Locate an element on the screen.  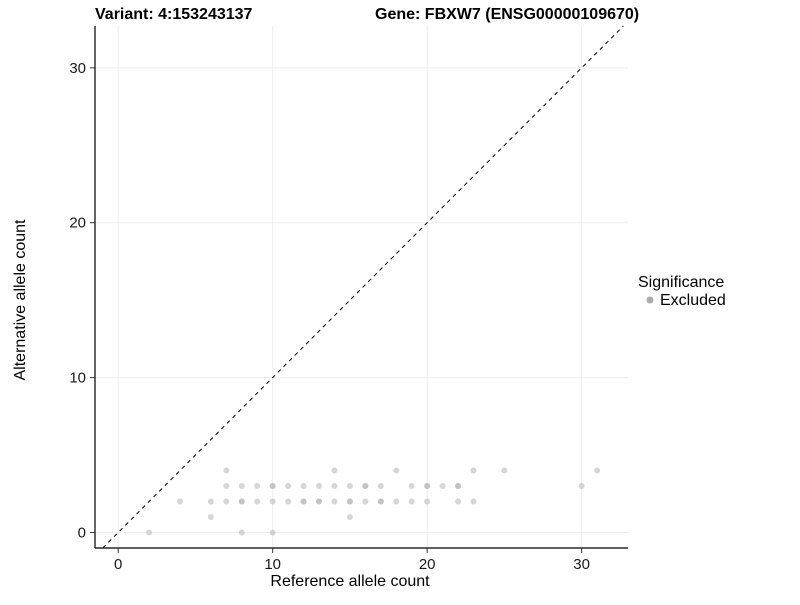
x-axis-title: Reference allele count is located at coordinates (350, 581).